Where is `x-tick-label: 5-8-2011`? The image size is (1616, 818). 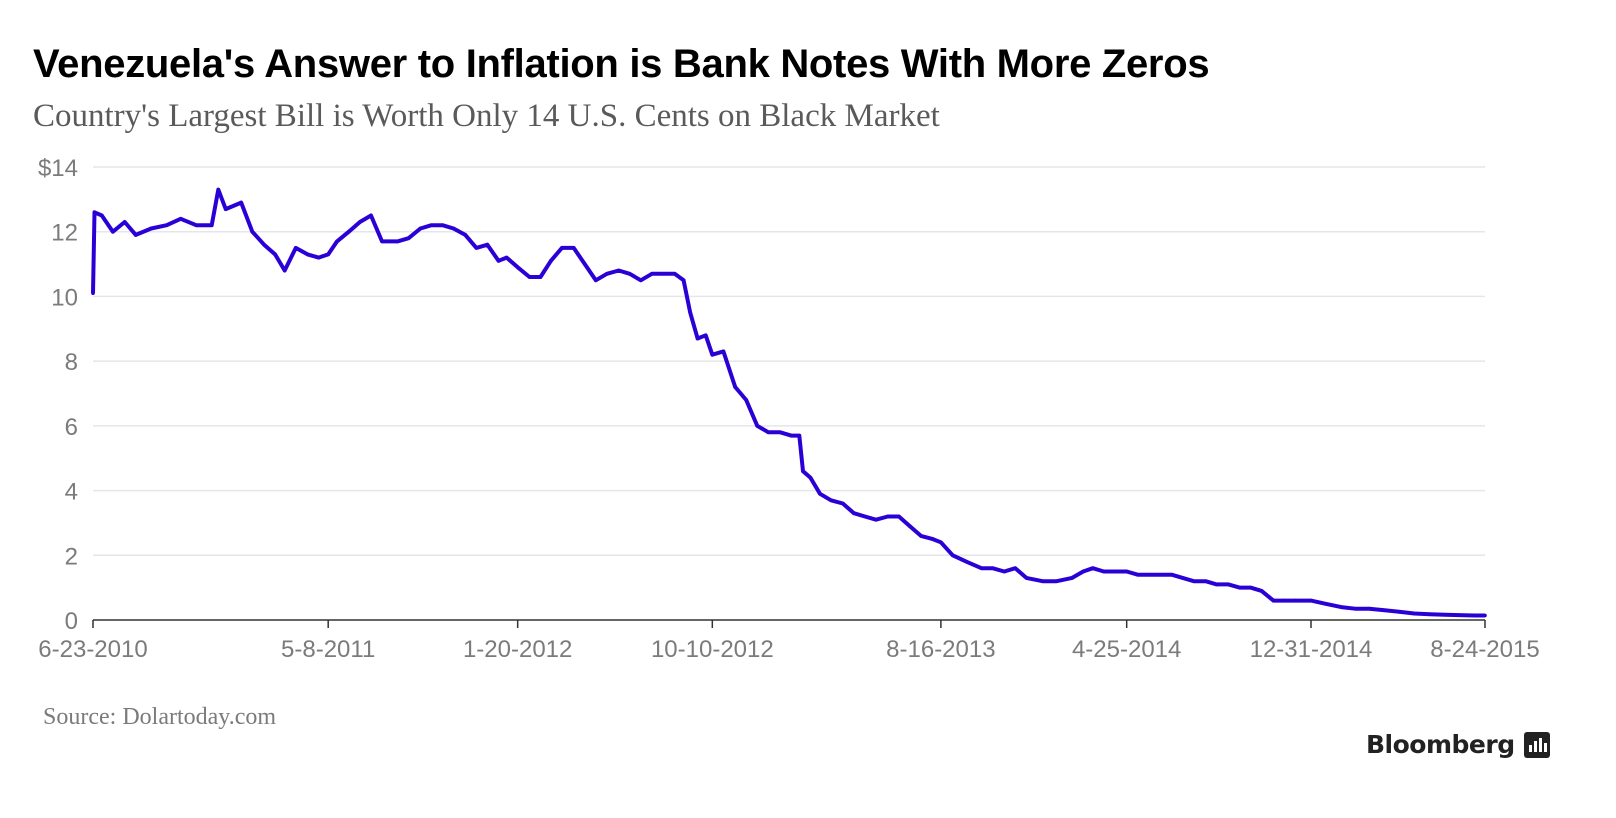
x-tick-label: 5-8-2011 is located at coordinates (328, 649).